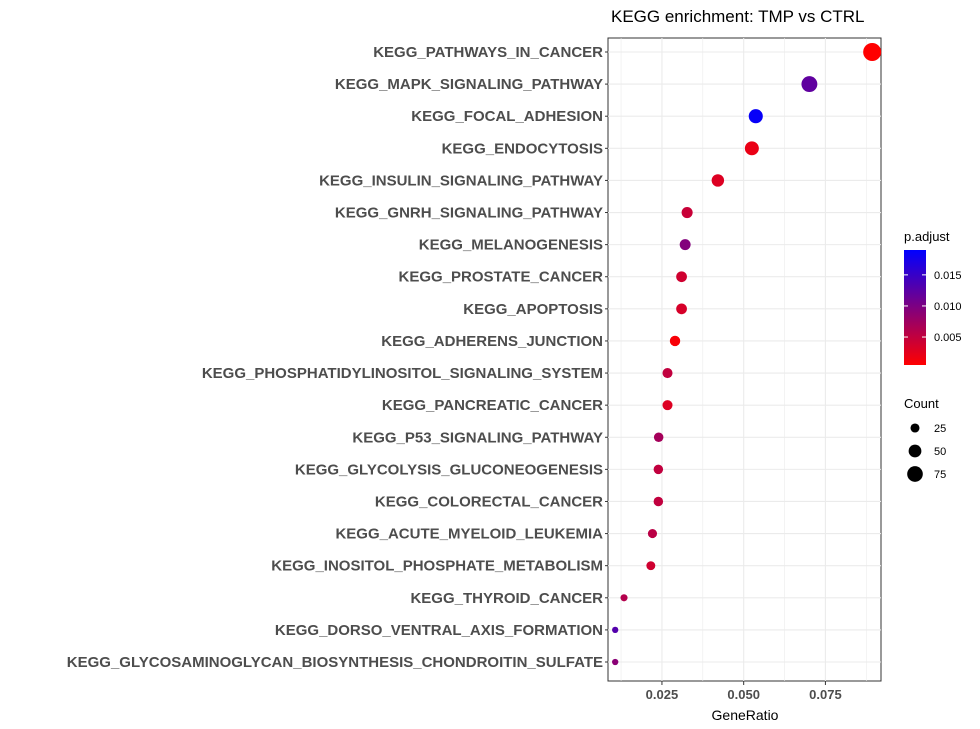  I want to click on y-tick-label: KEGG_GNRH_SIGNALING_PATHWAY, so click(469, 213).